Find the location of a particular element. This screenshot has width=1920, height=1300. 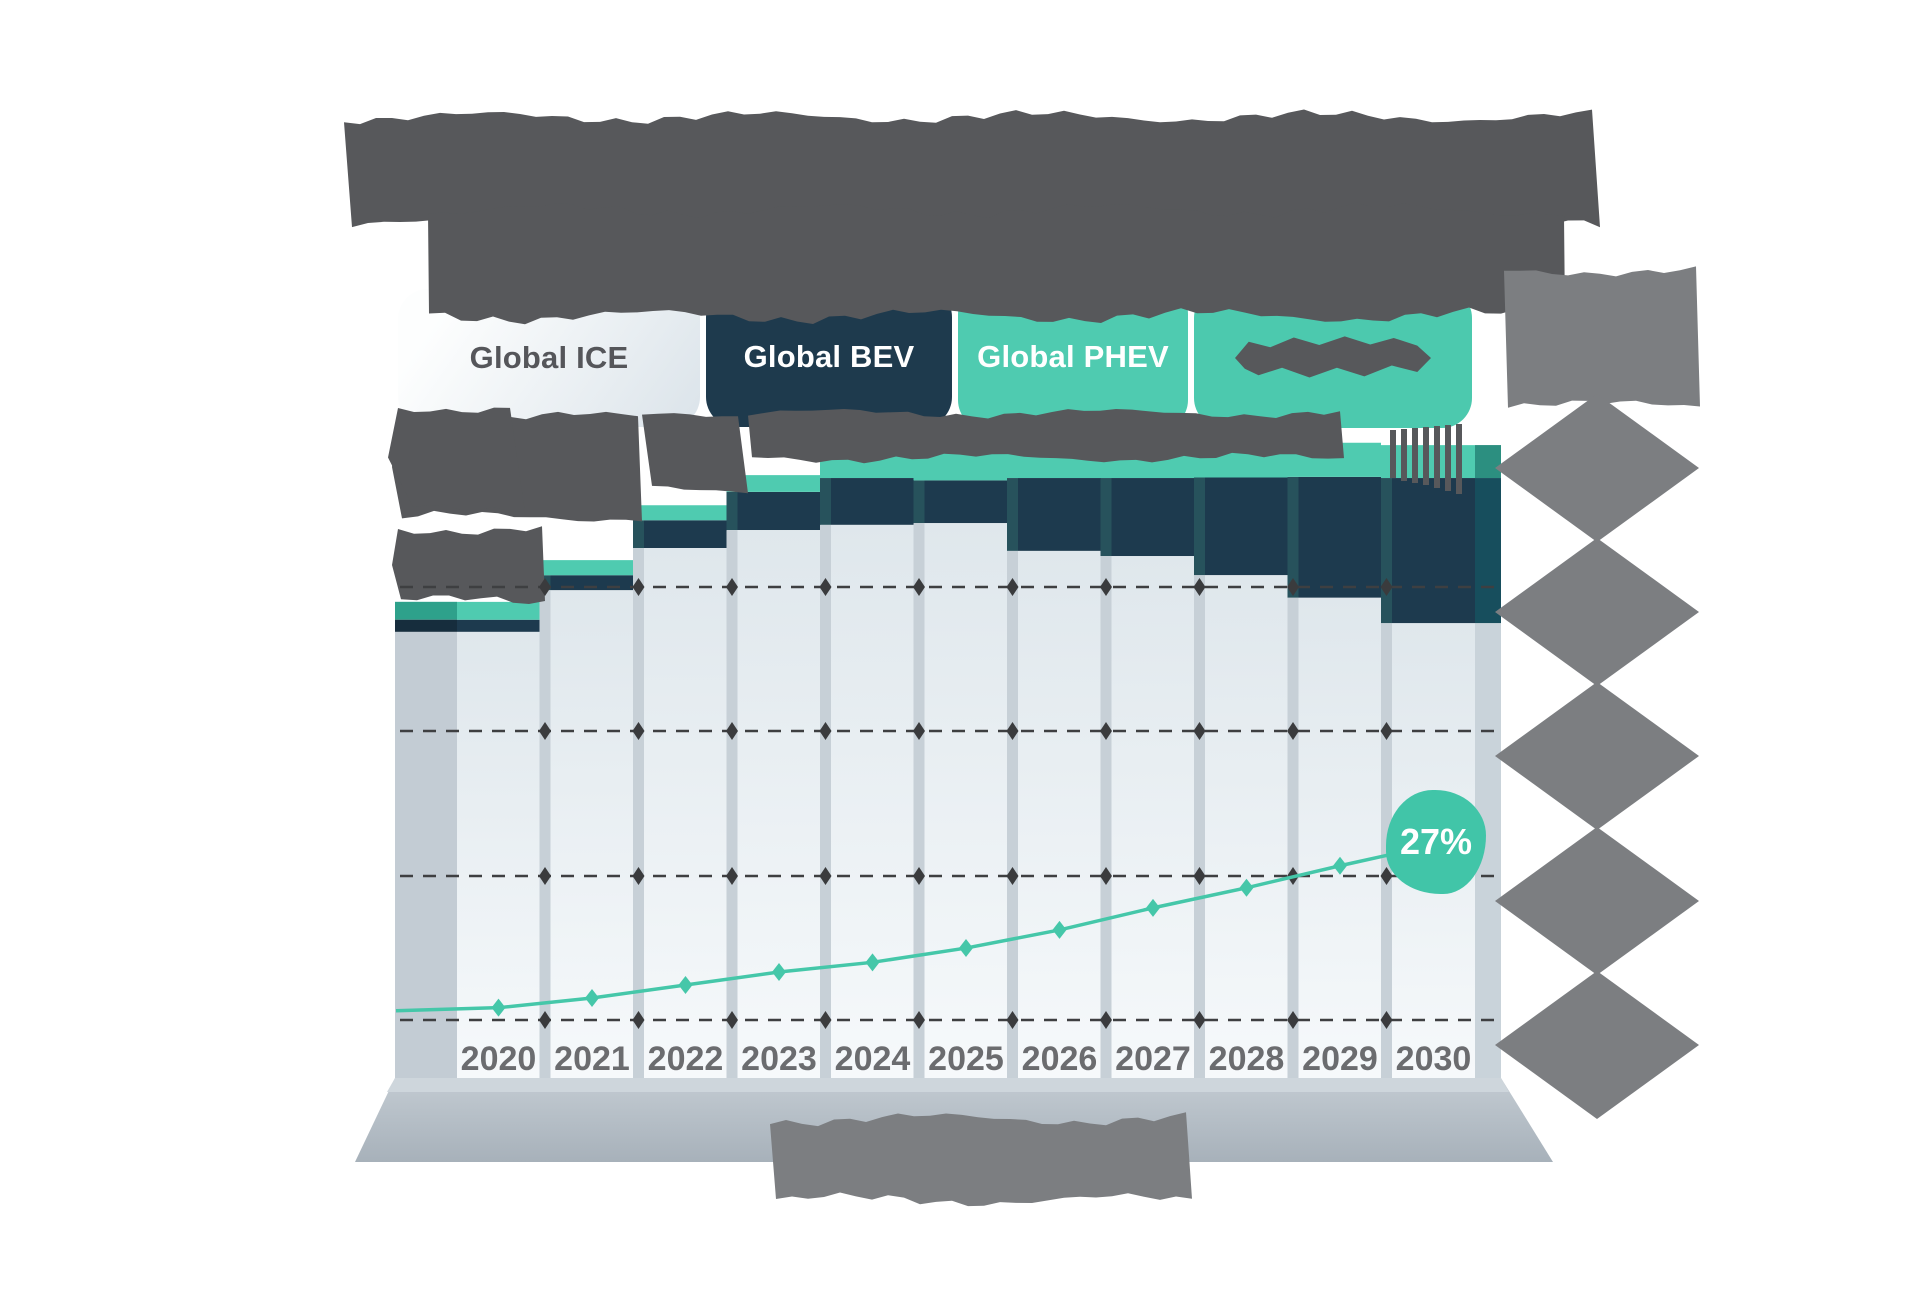

year-label-2021: 2021 is located at coordinates (592, 1059).